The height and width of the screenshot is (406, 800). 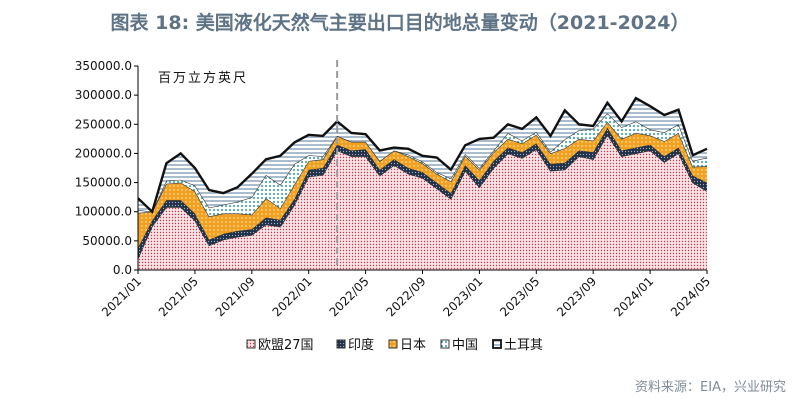 What do you see at coordinates (178, 296) in the screenshot?
I see `x-tick-label: 2021/05` at bounding box center [178, 296].